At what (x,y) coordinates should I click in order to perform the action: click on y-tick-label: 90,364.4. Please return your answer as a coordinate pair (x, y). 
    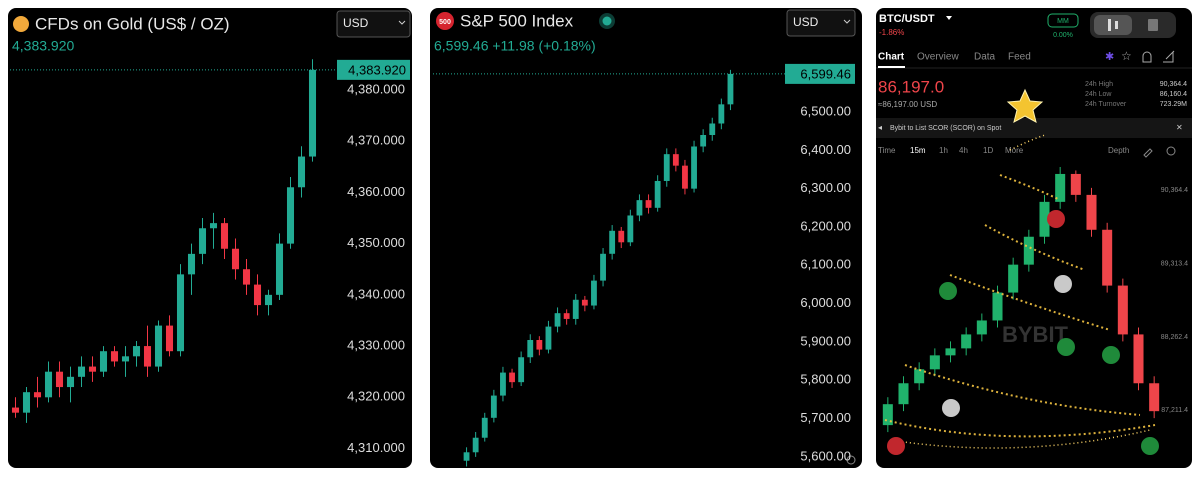
    Looking at the image, I should click on (1174, 190).